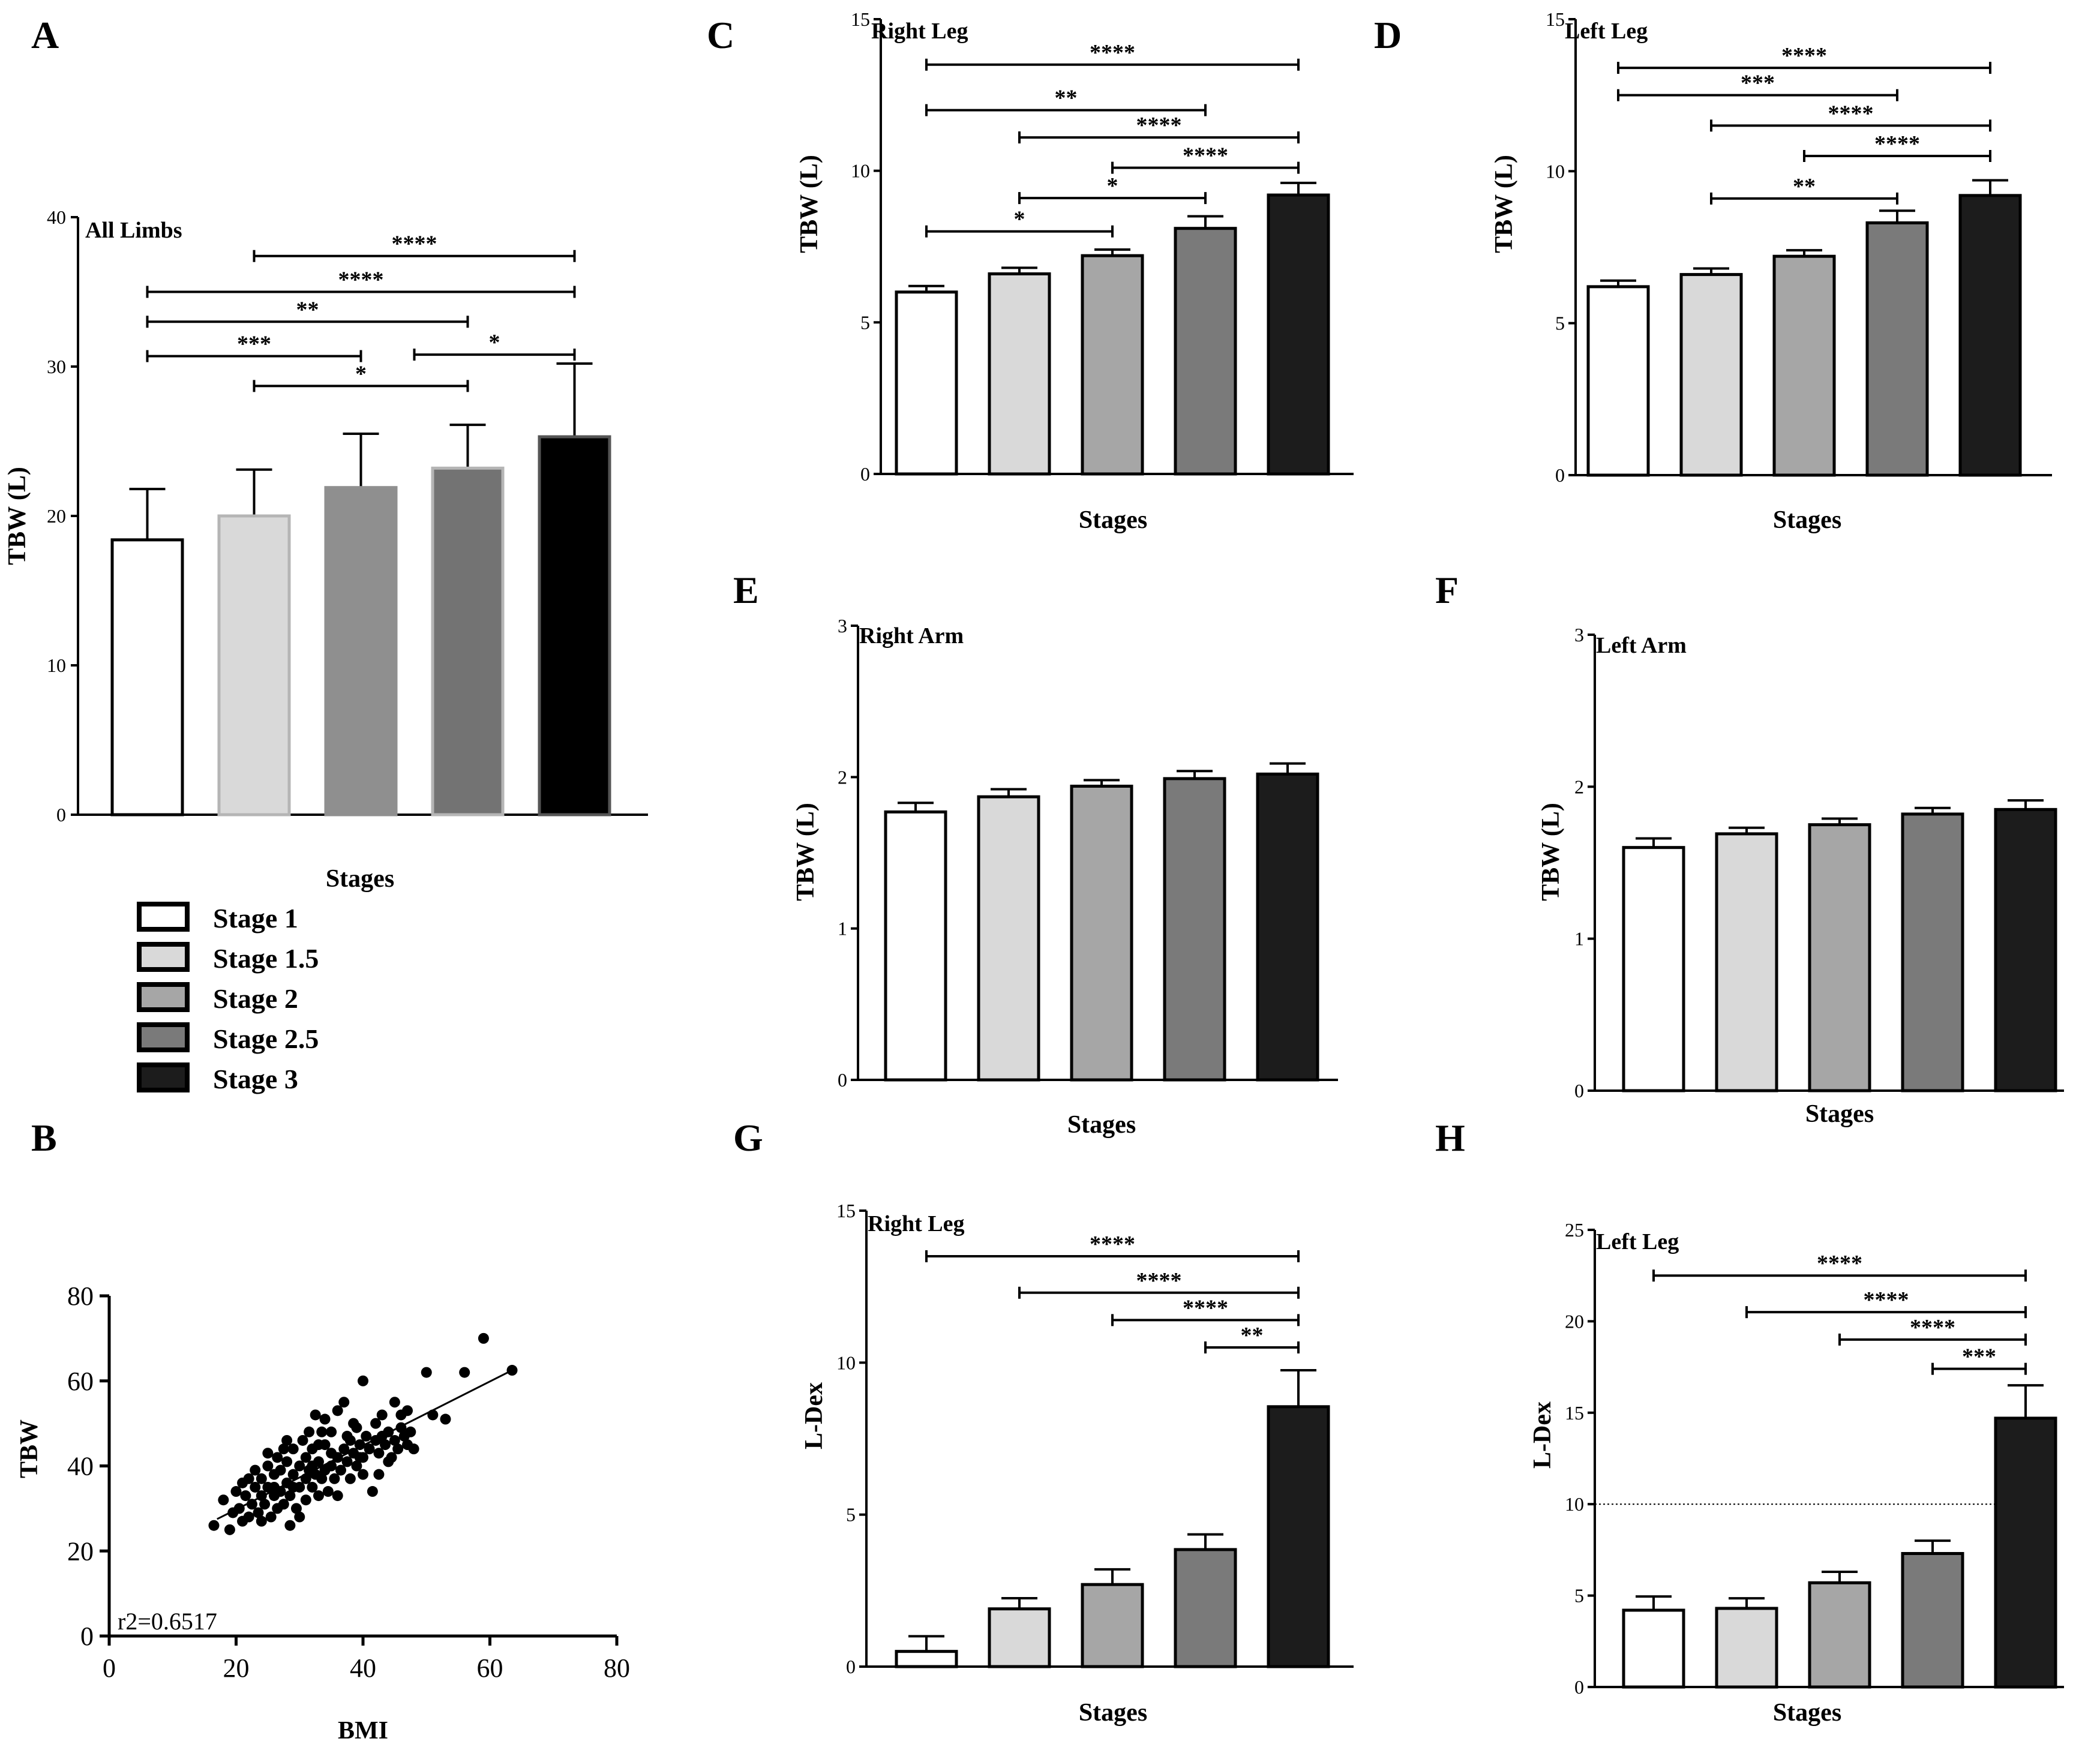 This screenshot has width=2100, height=1753. What do you see at coordinates (1800, 876) in the screenshot?
I see `chart-left-arm-tbw: 0 1 2 3 Left Arm Stages TBW (L)` at bounding box center [1800, 876].